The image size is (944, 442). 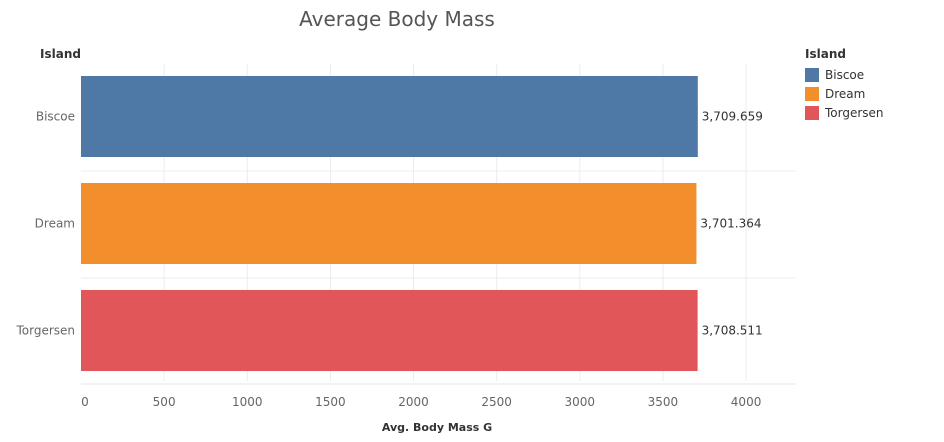 What do you see at coordinates (437, 427) in the screenshot?
I see `x-axis-title: Avg. Body Mass G` at bounding box center [437, 427].